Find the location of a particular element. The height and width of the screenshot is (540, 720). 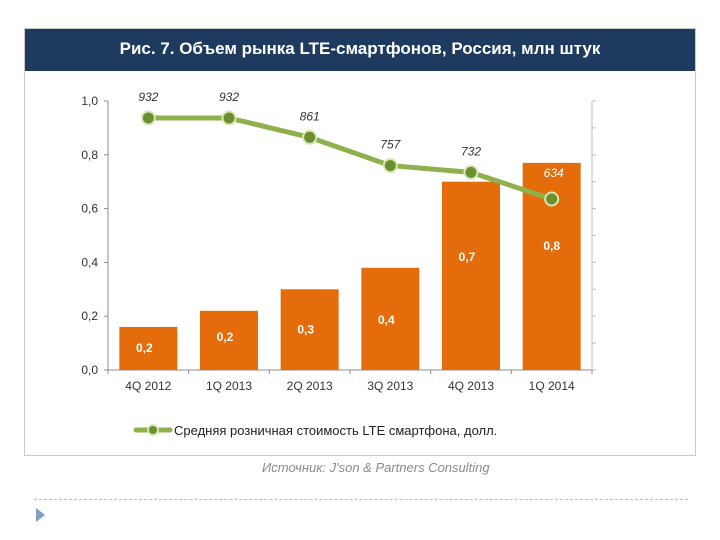

x-tick-label: 2Q 2013 is located at coordinates (310, 386).